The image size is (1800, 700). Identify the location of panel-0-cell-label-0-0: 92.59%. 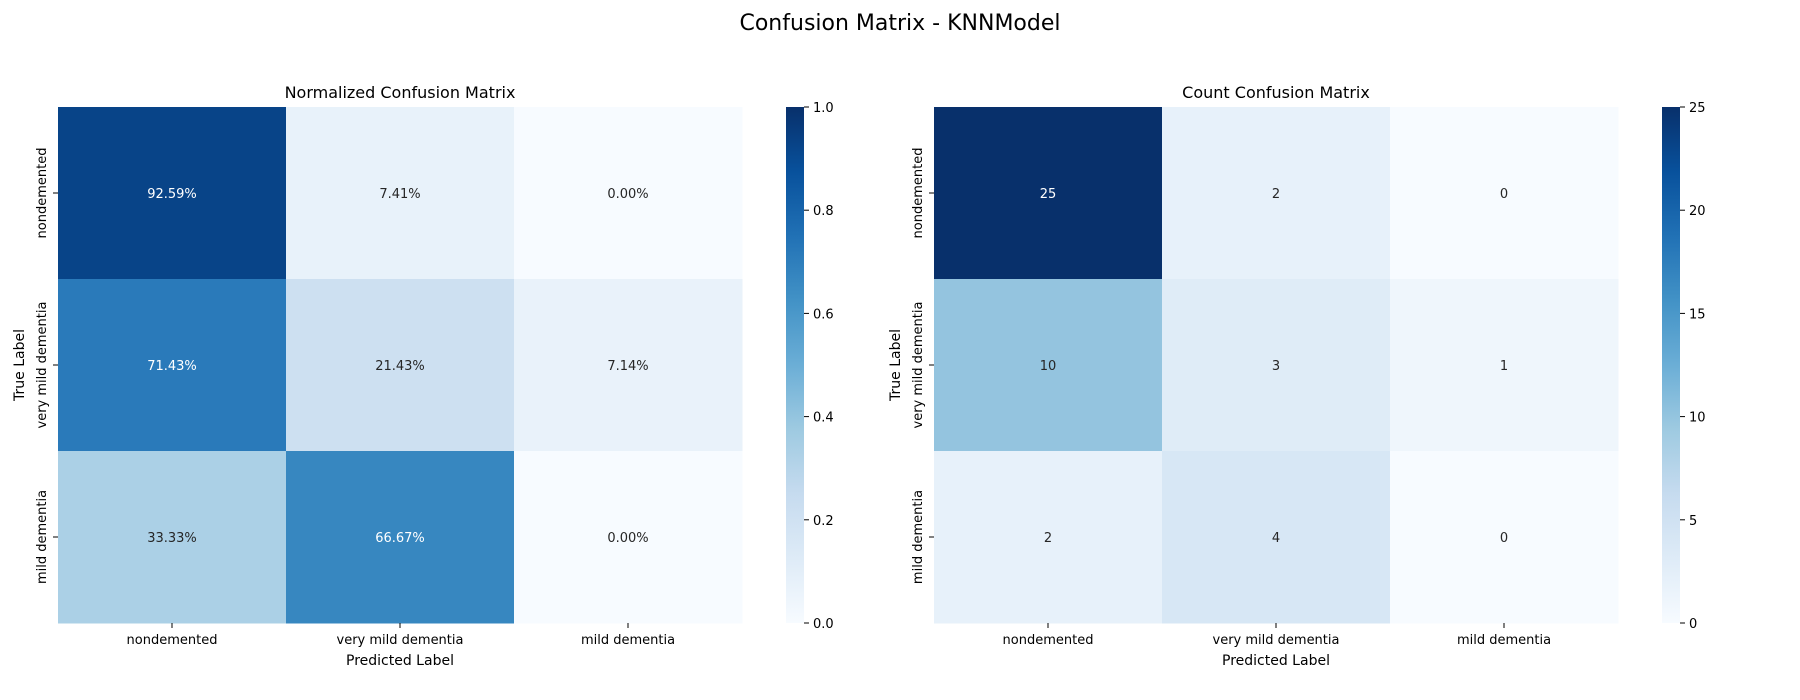
(172, 194).